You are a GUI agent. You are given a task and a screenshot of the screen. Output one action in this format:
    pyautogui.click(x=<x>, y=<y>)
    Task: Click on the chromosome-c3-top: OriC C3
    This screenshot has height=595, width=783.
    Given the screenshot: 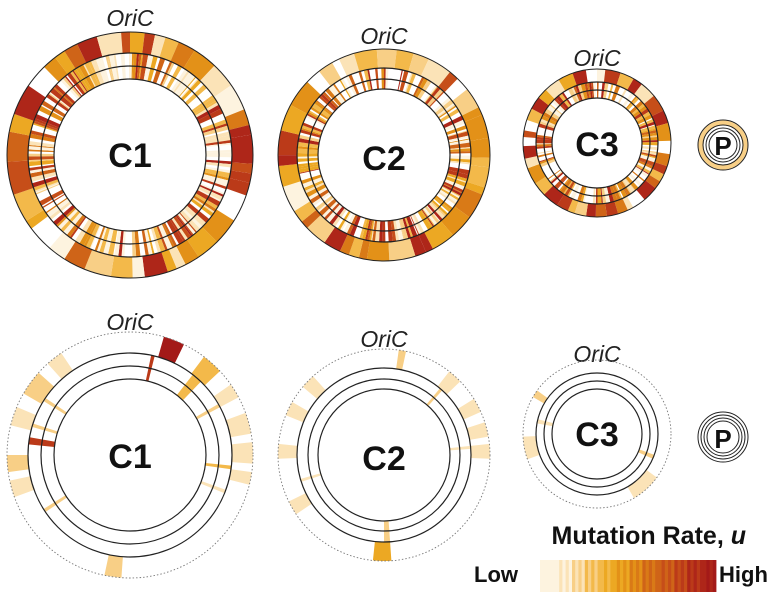 What is the action you would take?
    pyautogui.click(x=597, y=131)
    